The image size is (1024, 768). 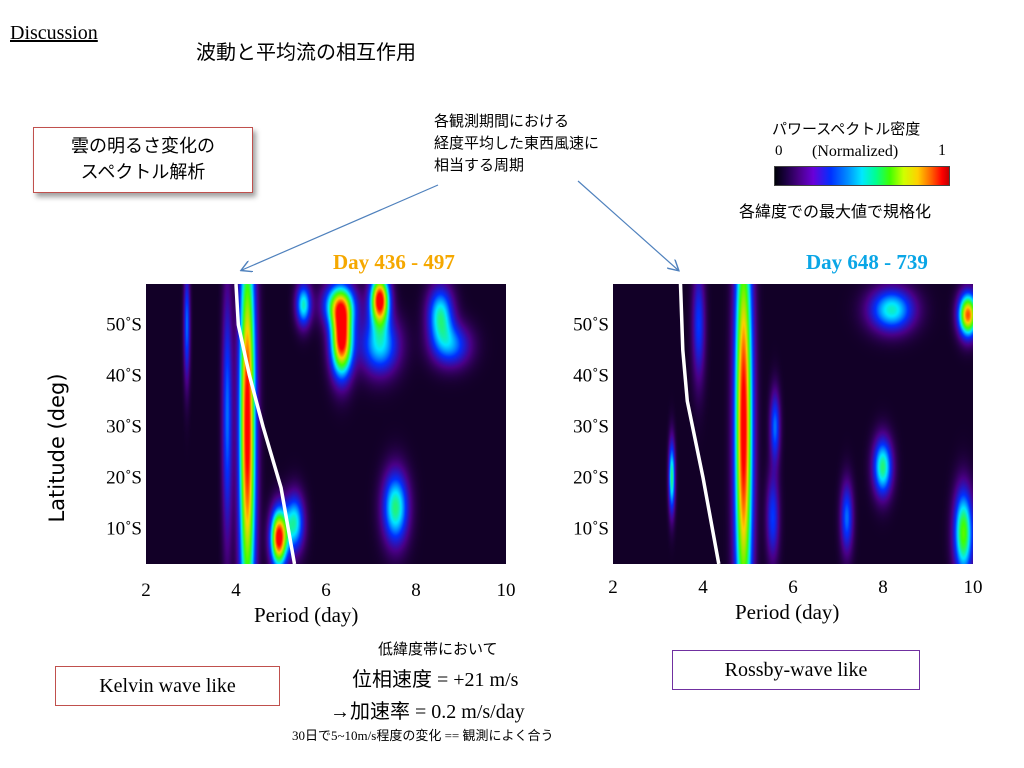 What do you see at coordinates (506, 590) in the screenshot?
I see `chart1-x-tick: 10` at bounding box center [506, 590].